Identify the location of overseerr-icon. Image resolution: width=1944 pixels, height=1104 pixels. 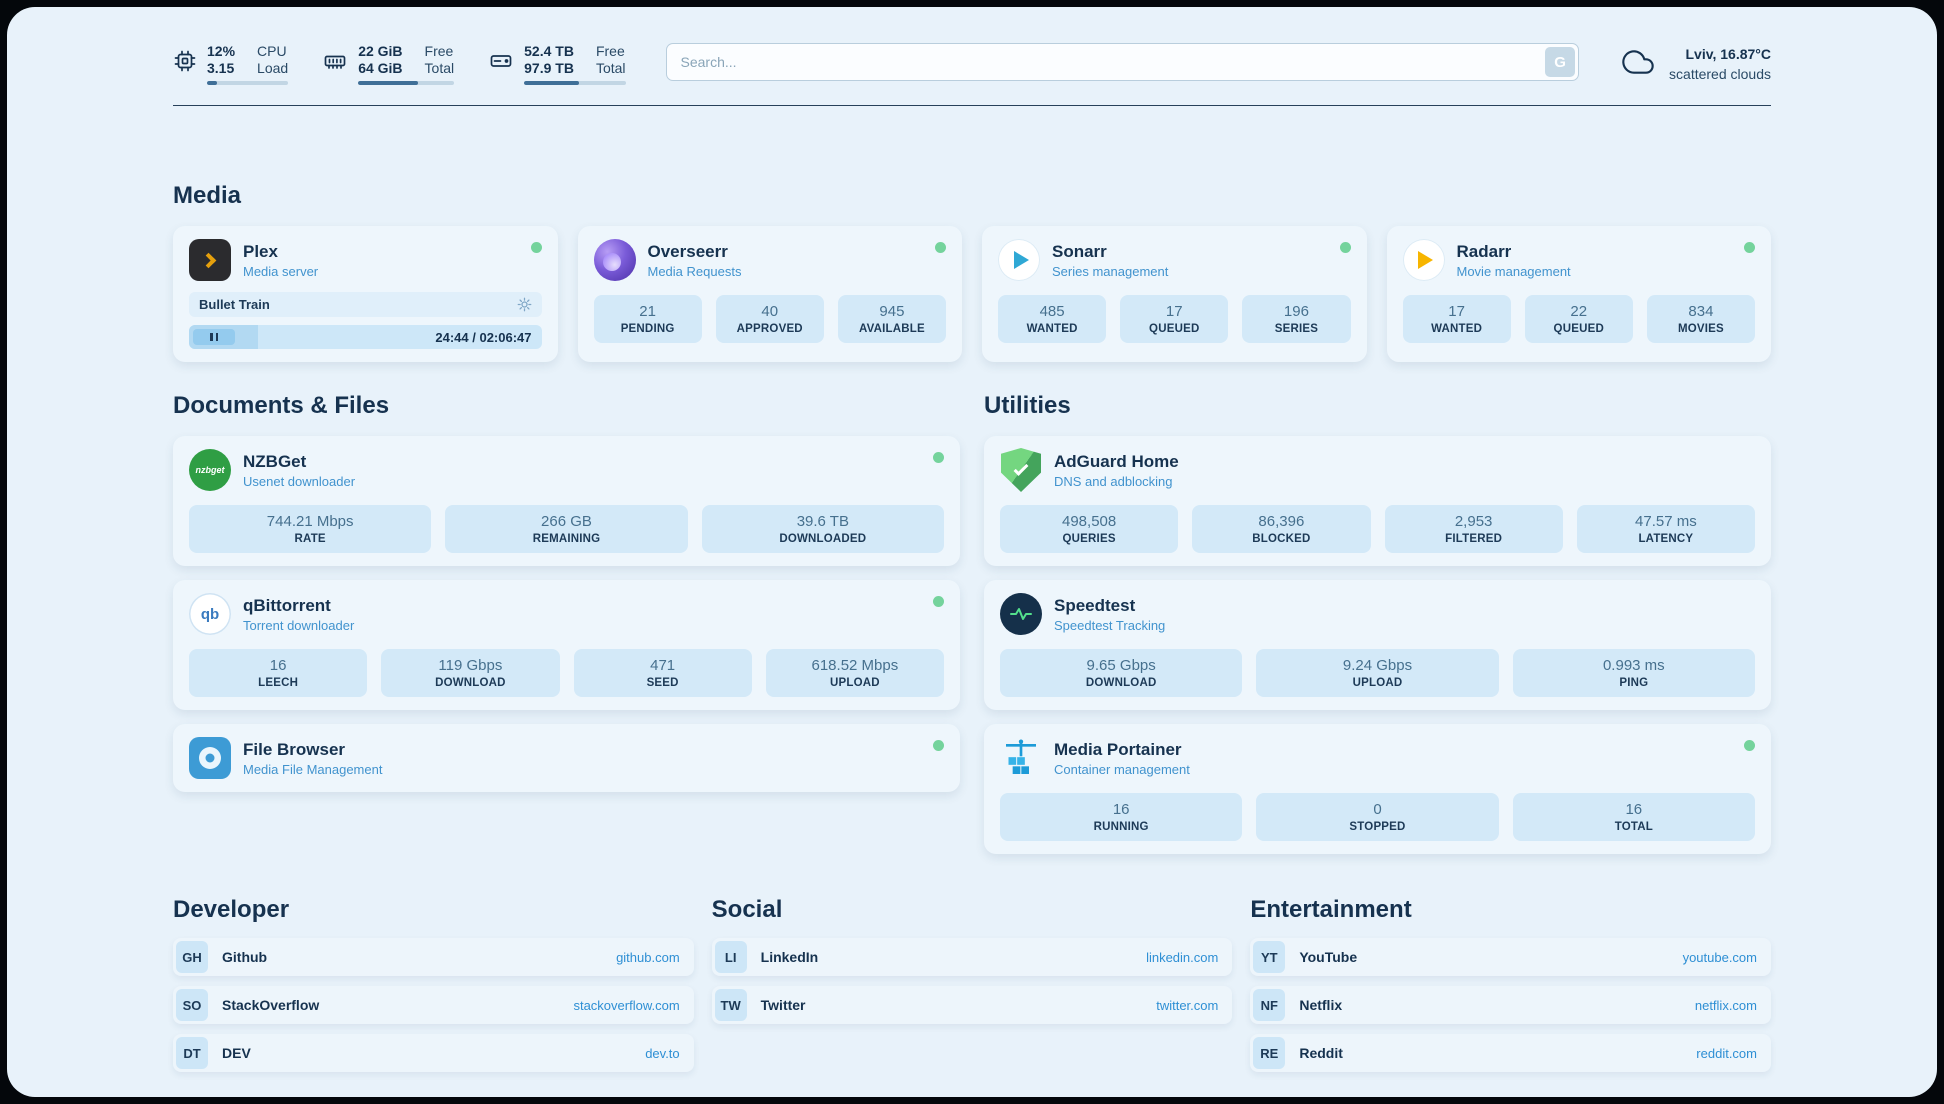
(614, 260).